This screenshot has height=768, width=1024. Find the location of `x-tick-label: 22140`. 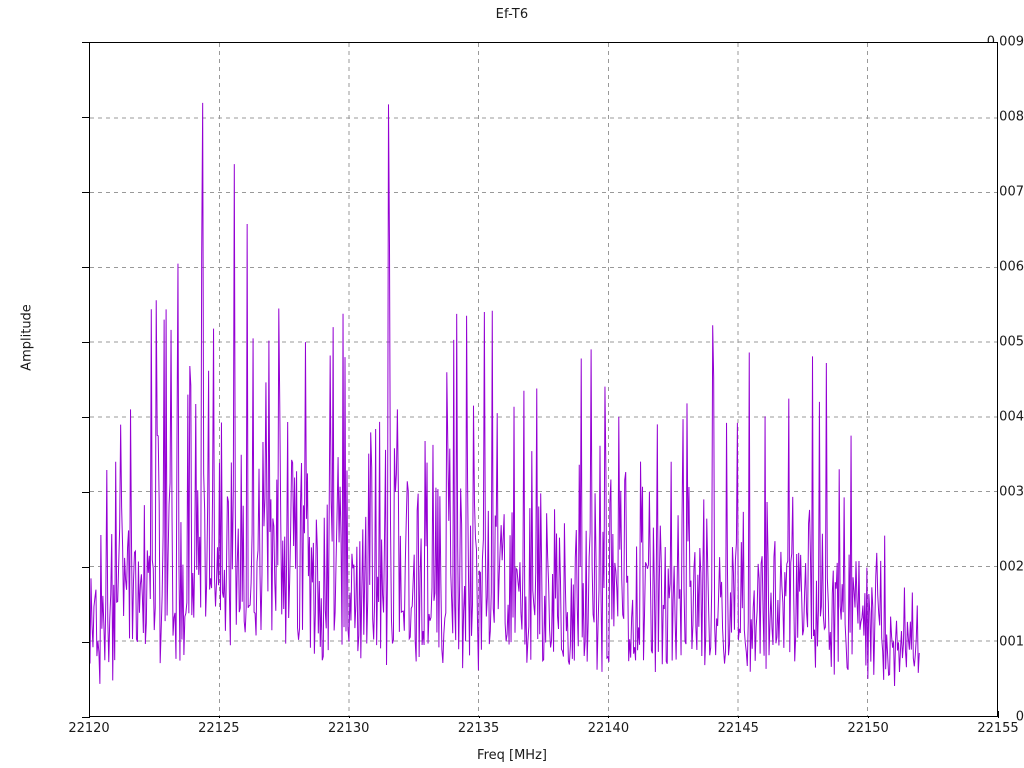

x-tick-label: 22140 is located at coordinates (608, 728).